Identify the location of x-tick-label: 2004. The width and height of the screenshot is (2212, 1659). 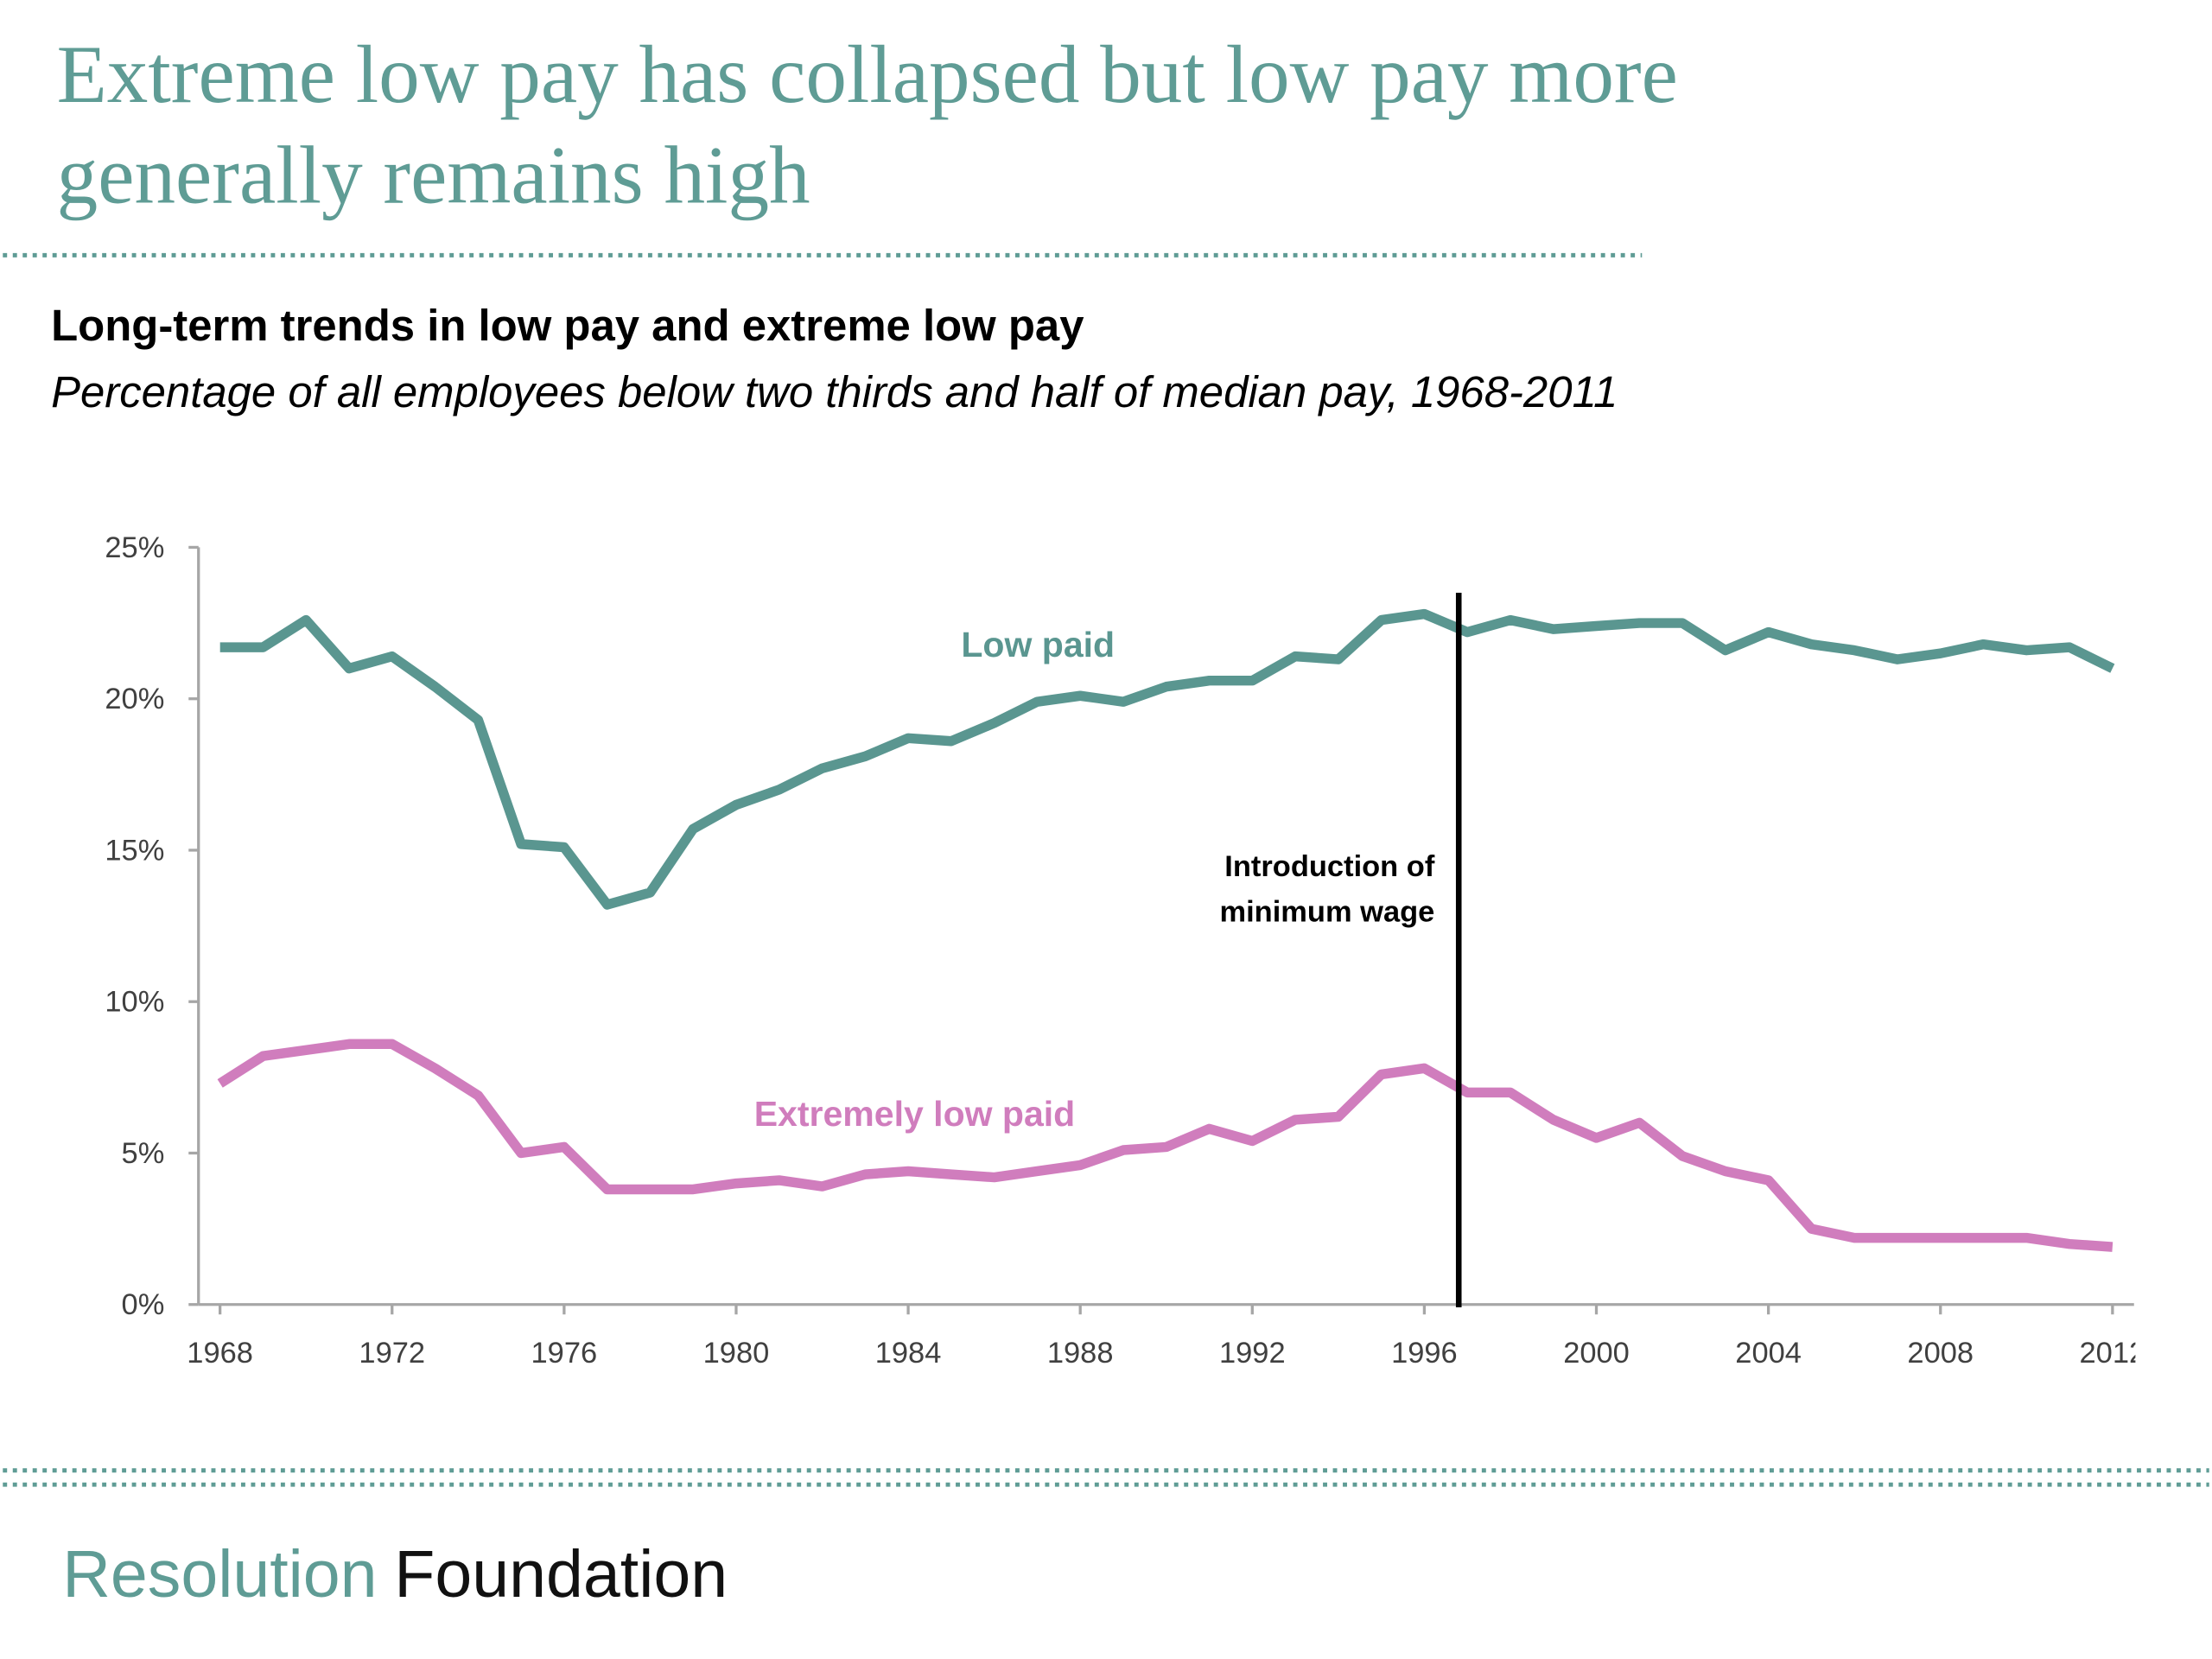
(1768, 1353).